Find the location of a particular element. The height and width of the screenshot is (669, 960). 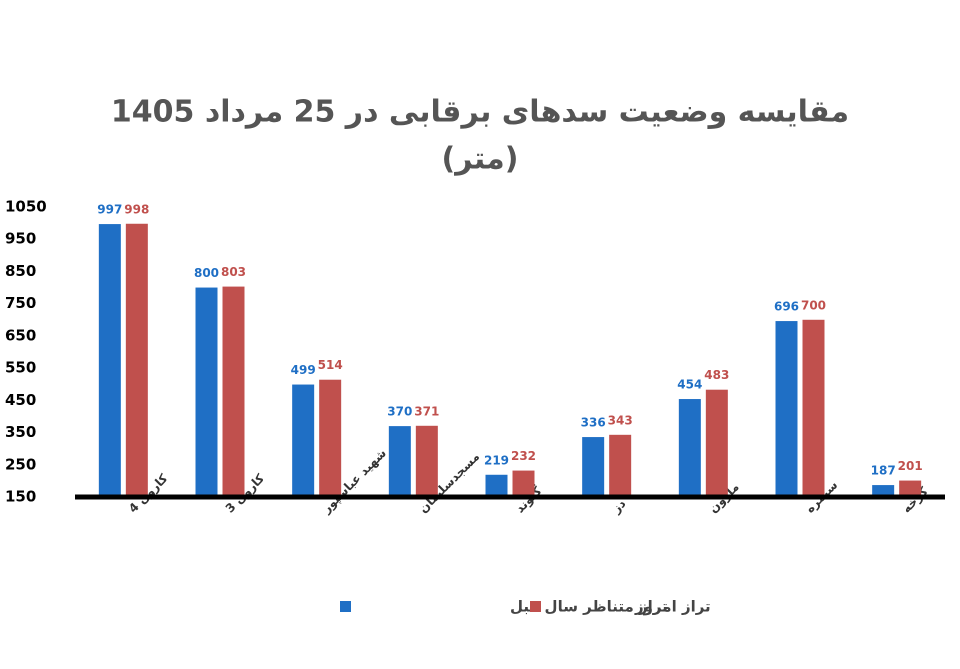

y-tick-label: 750 is located at coordinates (20, 303).